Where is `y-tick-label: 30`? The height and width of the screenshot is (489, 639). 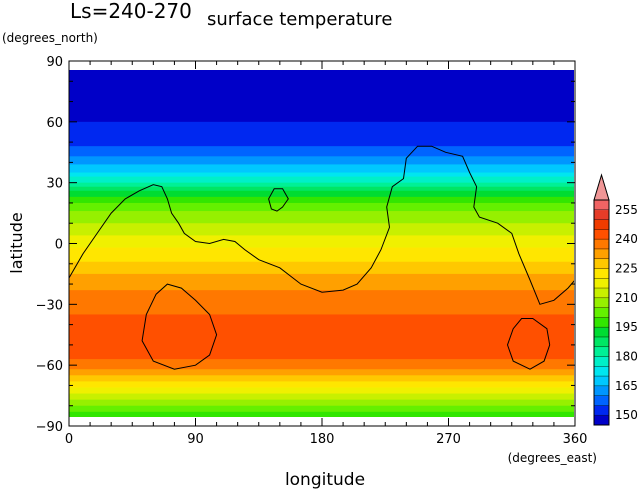 y-tick-label: 30 is located at coordinates (54, 184).